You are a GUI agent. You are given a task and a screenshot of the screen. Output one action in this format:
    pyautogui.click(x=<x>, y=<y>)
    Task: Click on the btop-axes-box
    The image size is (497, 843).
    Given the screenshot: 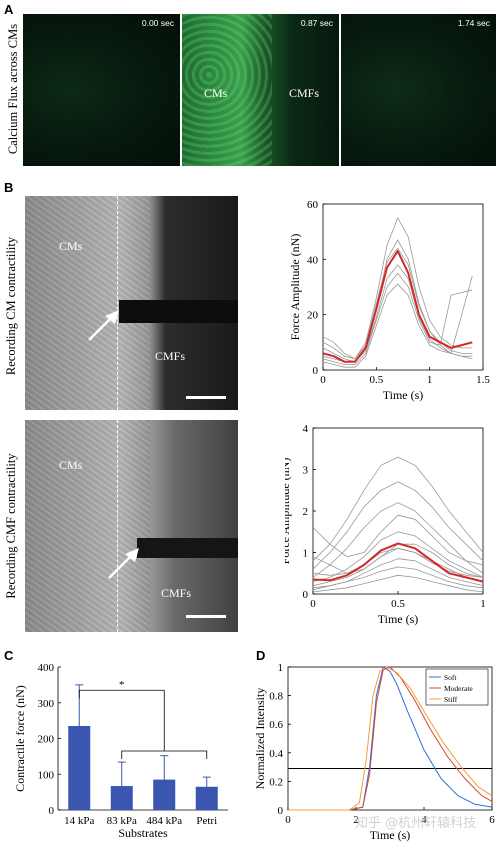 What is the action you would take?
    pyautogui.click(x=403, y=287)
    